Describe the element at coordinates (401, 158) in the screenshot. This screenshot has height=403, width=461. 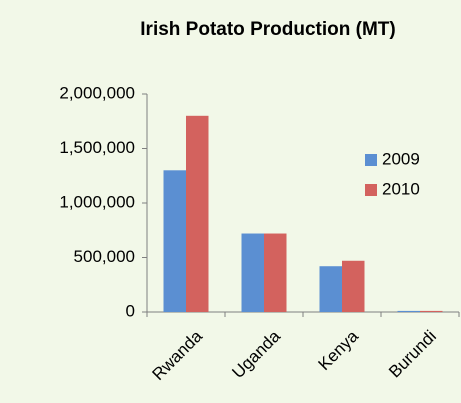
I see `legend-label: 2009` at that location.